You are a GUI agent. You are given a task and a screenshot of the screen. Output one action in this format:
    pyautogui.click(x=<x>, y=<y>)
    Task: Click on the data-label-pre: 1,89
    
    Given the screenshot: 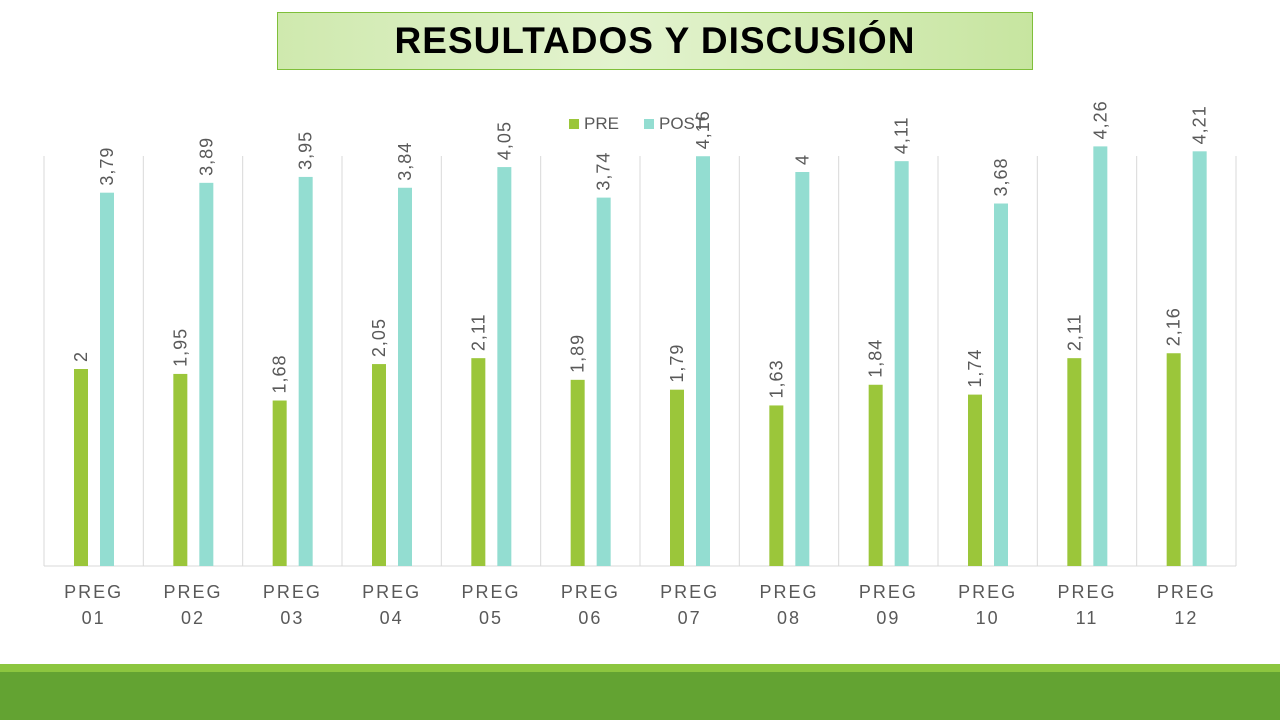 What is the action you would take?
    pyautogui.click(x=578, y=353)
    